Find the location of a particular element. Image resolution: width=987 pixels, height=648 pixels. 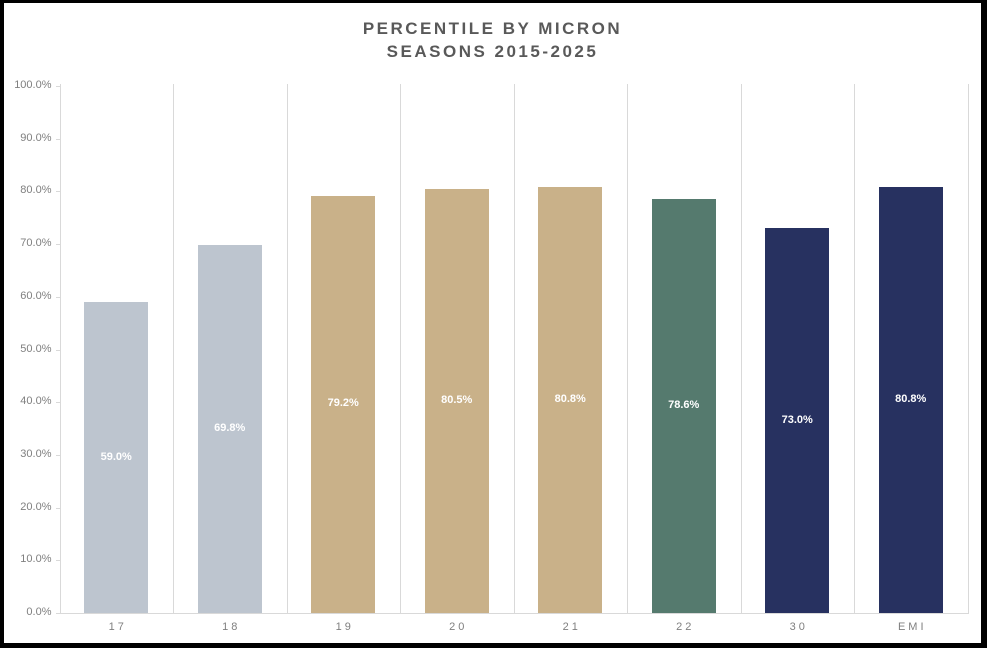

x-axis-line is located at coordinates (512, 613).